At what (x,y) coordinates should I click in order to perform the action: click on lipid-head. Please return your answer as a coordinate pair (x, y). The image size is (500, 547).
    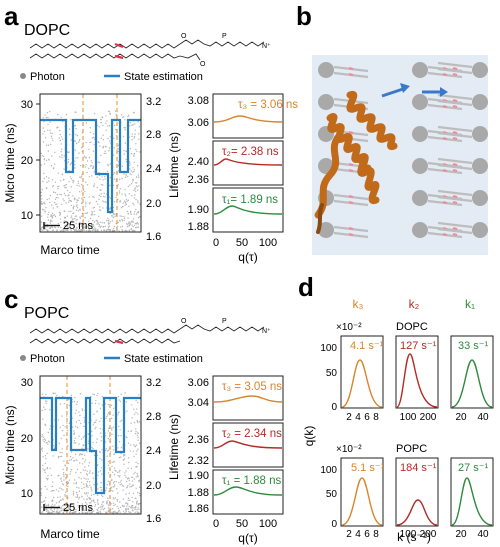
    Looking at the image, I should click on (420, 166).